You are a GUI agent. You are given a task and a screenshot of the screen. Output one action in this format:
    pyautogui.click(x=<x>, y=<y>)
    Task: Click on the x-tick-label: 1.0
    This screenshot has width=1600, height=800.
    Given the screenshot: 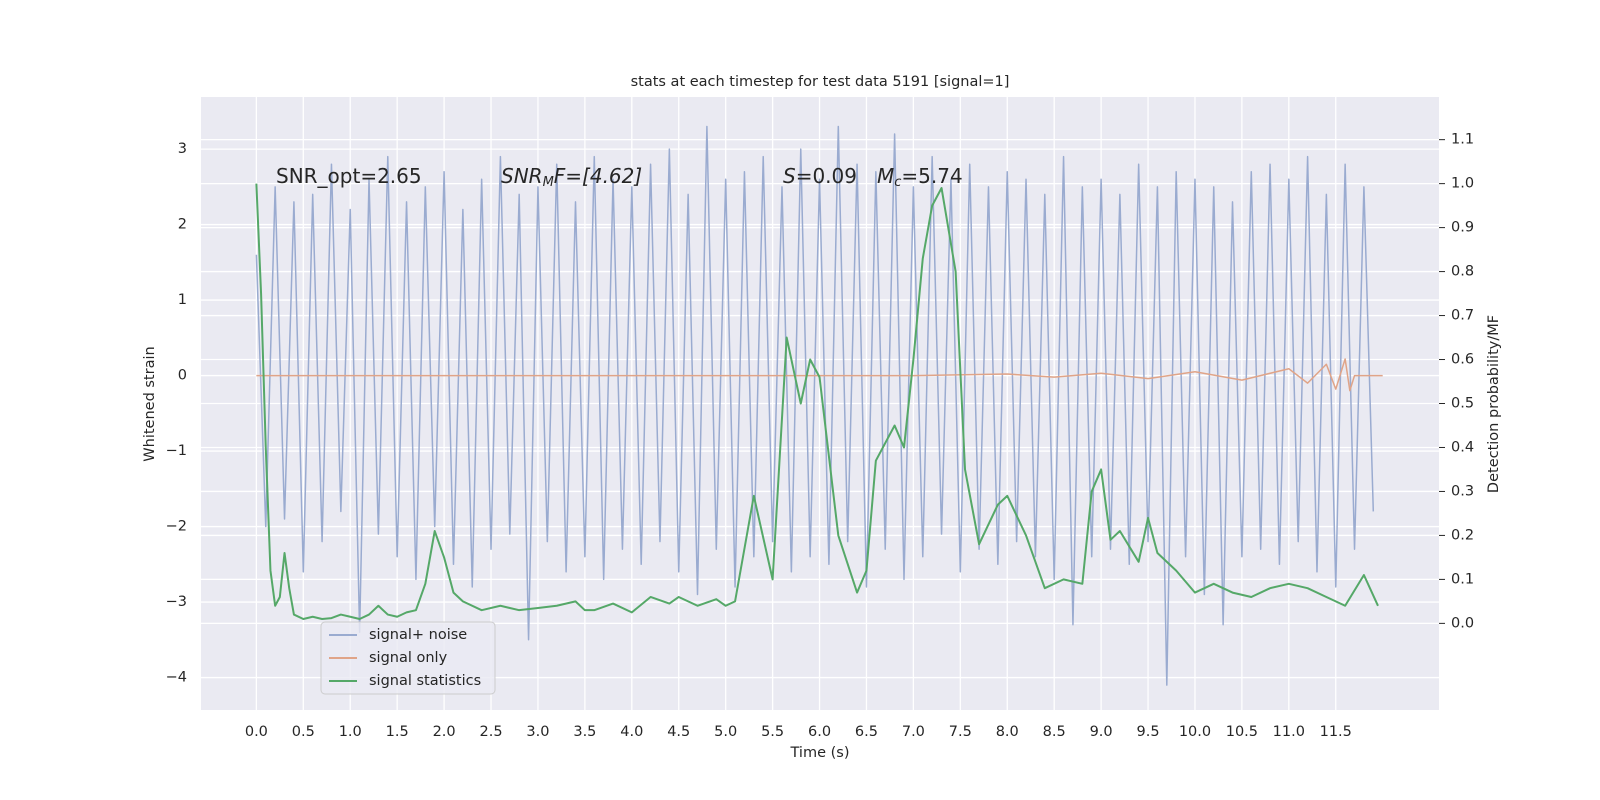 What is the action you would take?
    pyautogui.click(x=350, y=732)
    